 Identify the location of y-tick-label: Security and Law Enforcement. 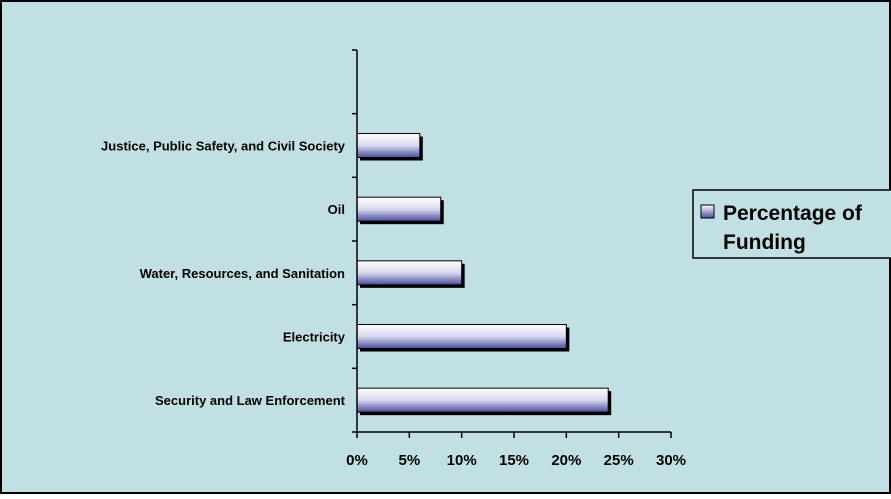
(250, 400).